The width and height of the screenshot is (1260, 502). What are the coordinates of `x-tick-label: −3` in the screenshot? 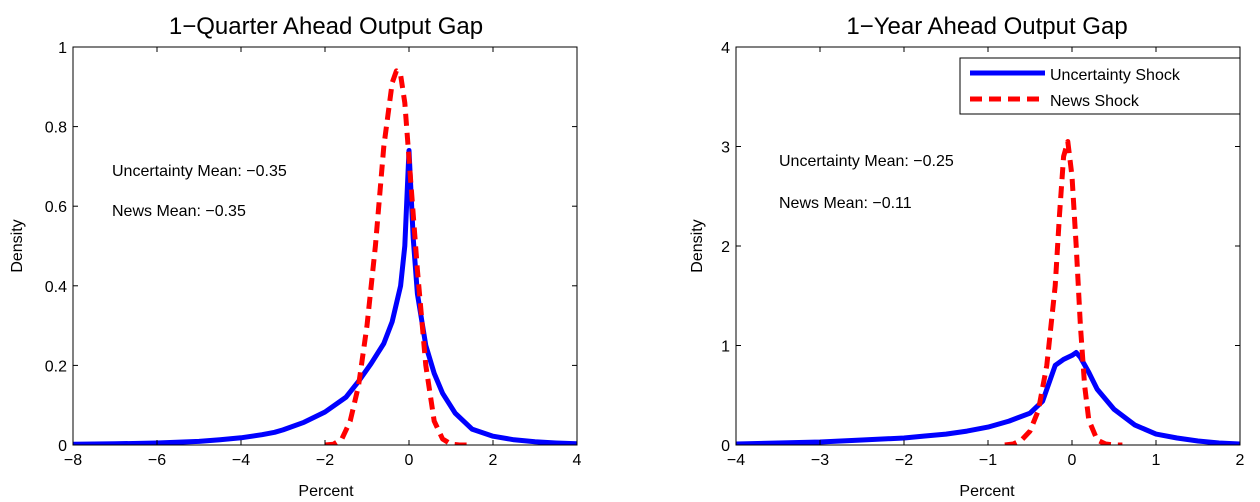 It's located at (820, 460).